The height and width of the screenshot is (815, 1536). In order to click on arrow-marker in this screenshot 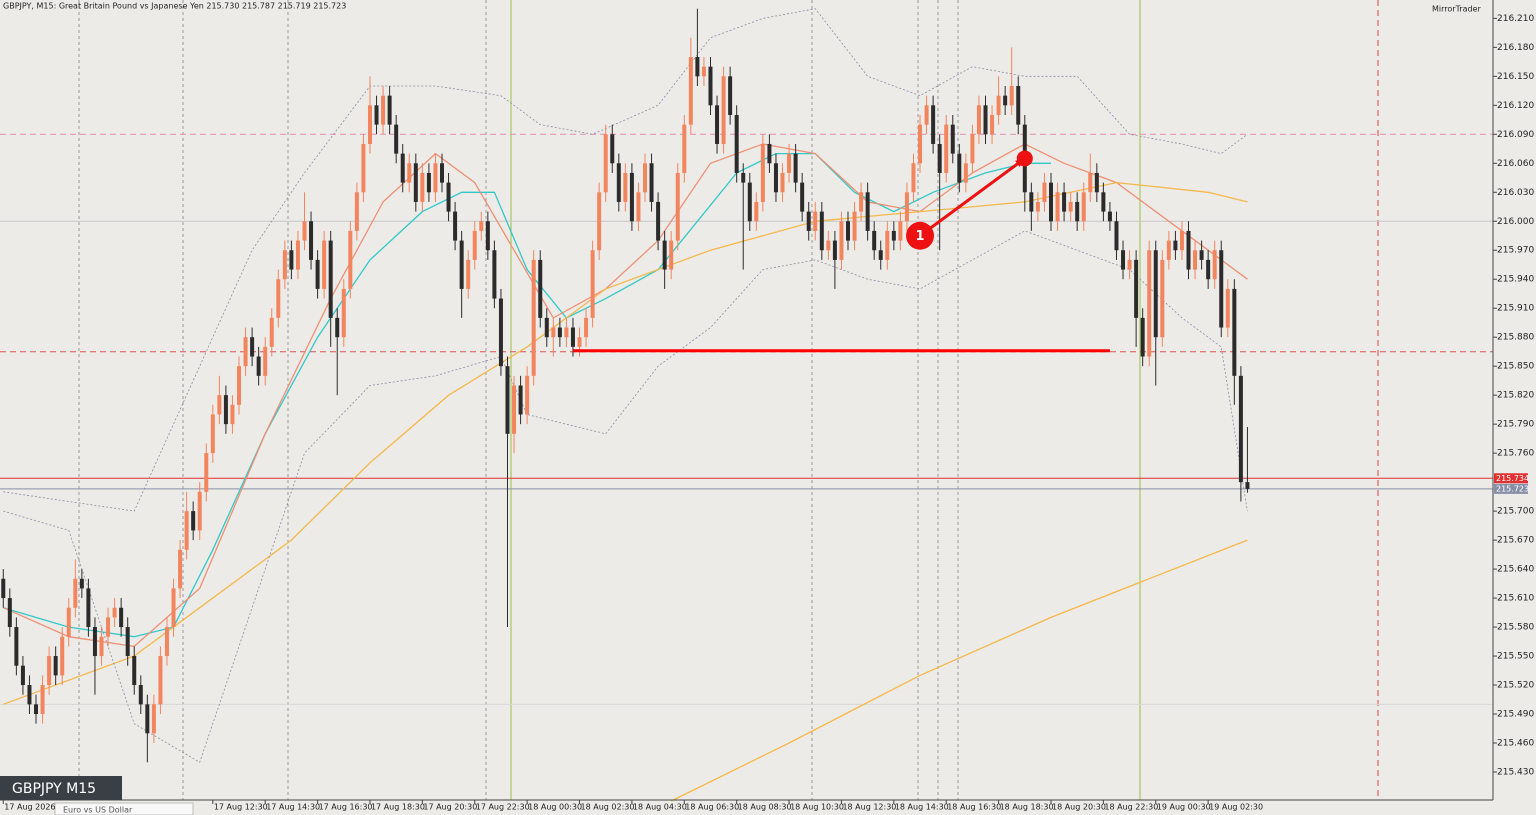, I will do `click(920, 235)`.